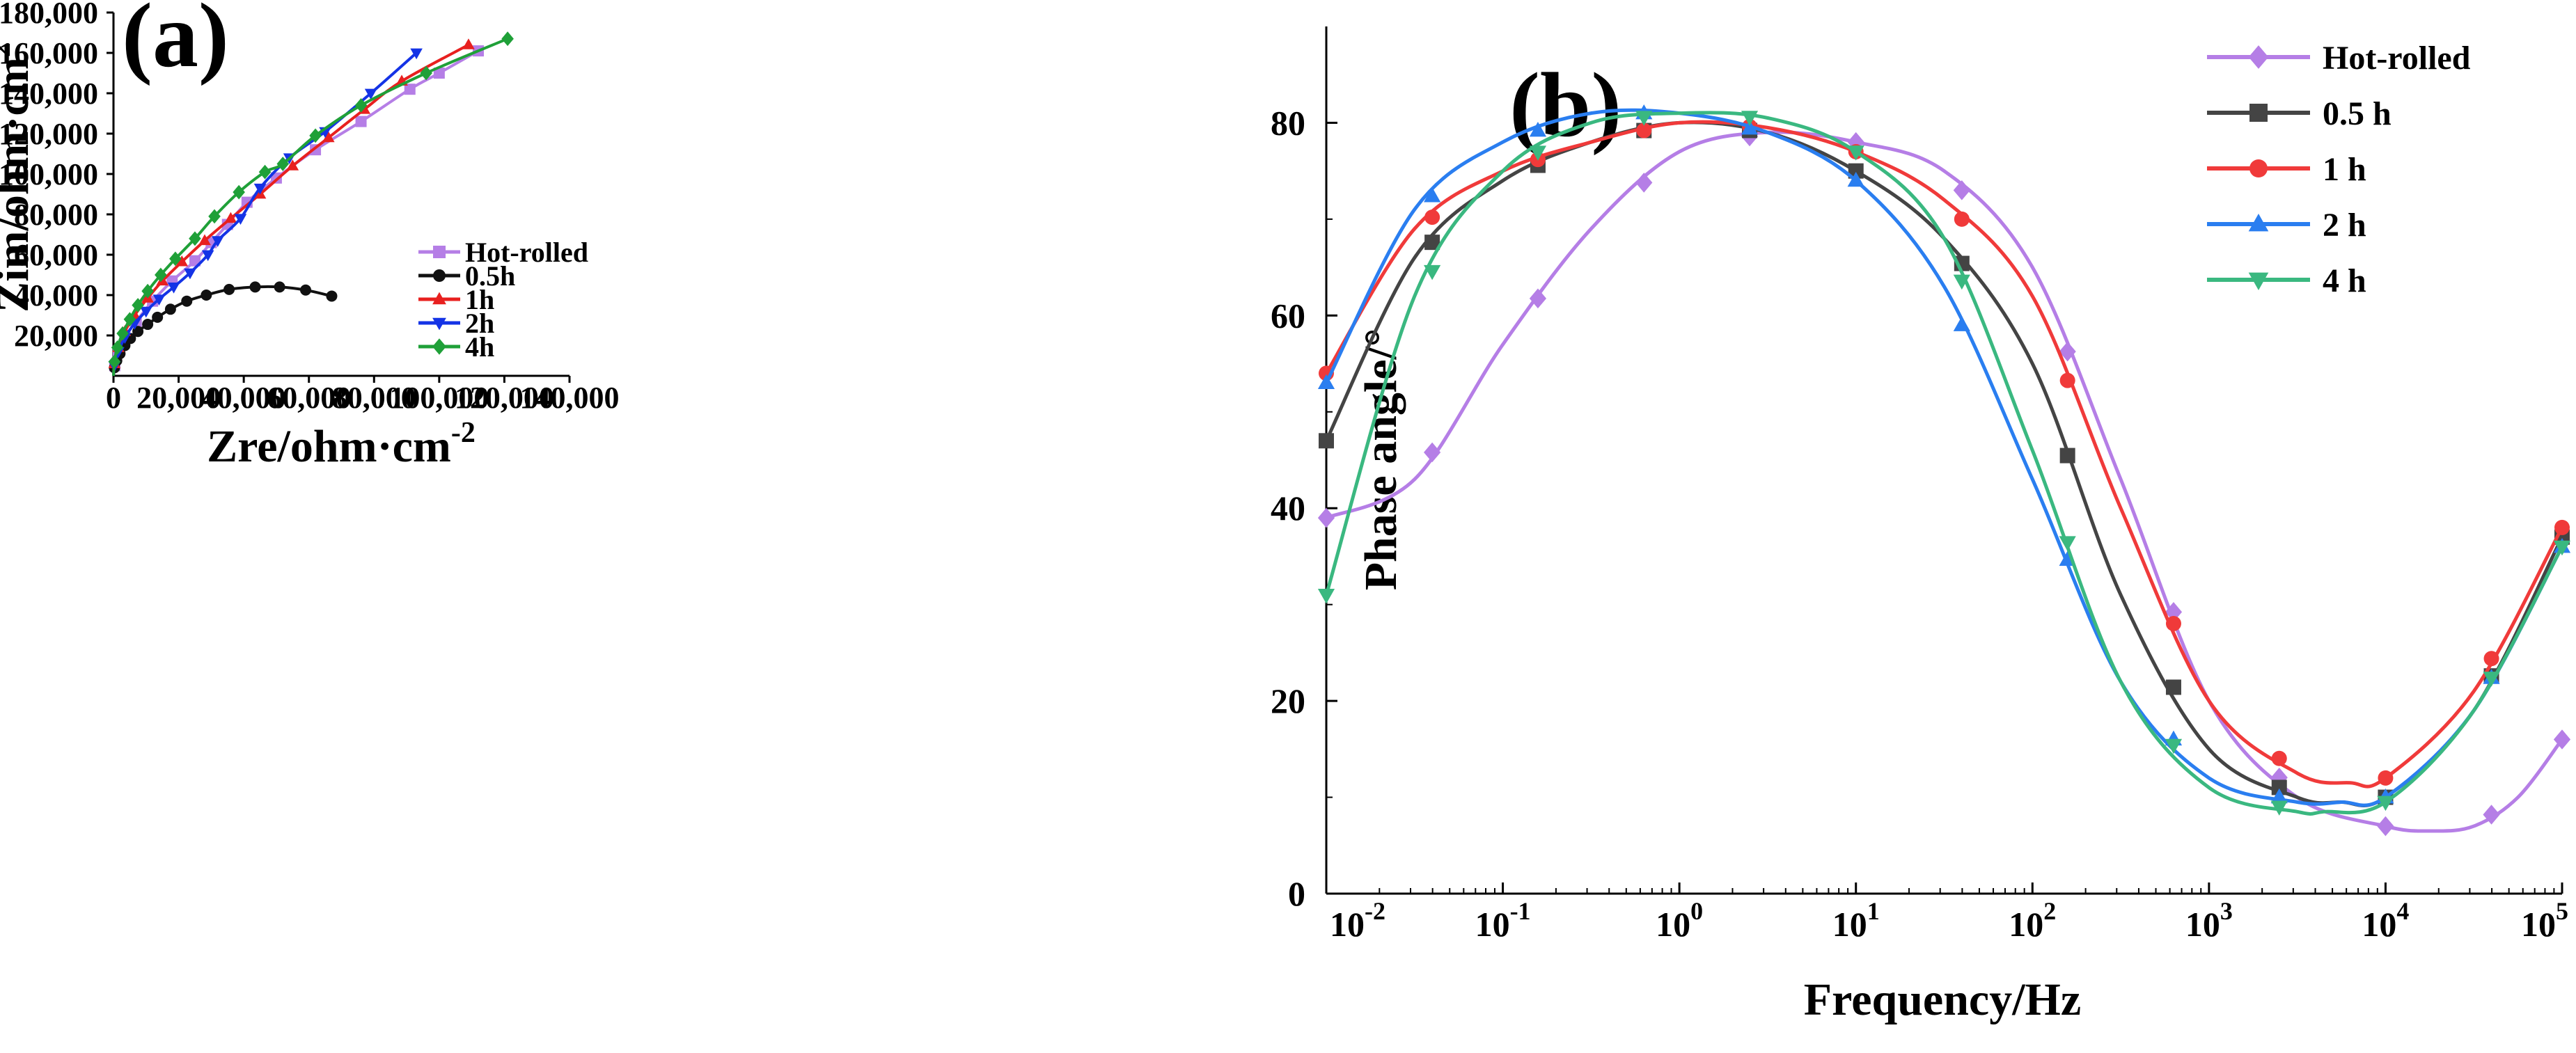 The height and width of the screenshot is (1053, 2576). I want to click on panel-a-label: (a), so click(175, 43).